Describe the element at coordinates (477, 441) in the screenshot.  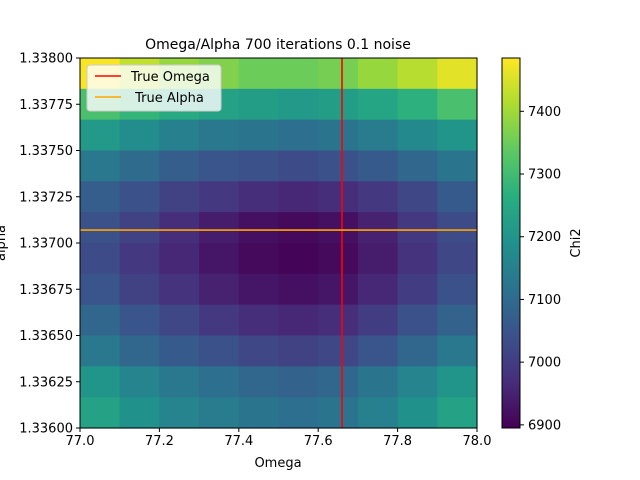
I see `x-tick-label: 78.0` at that location.